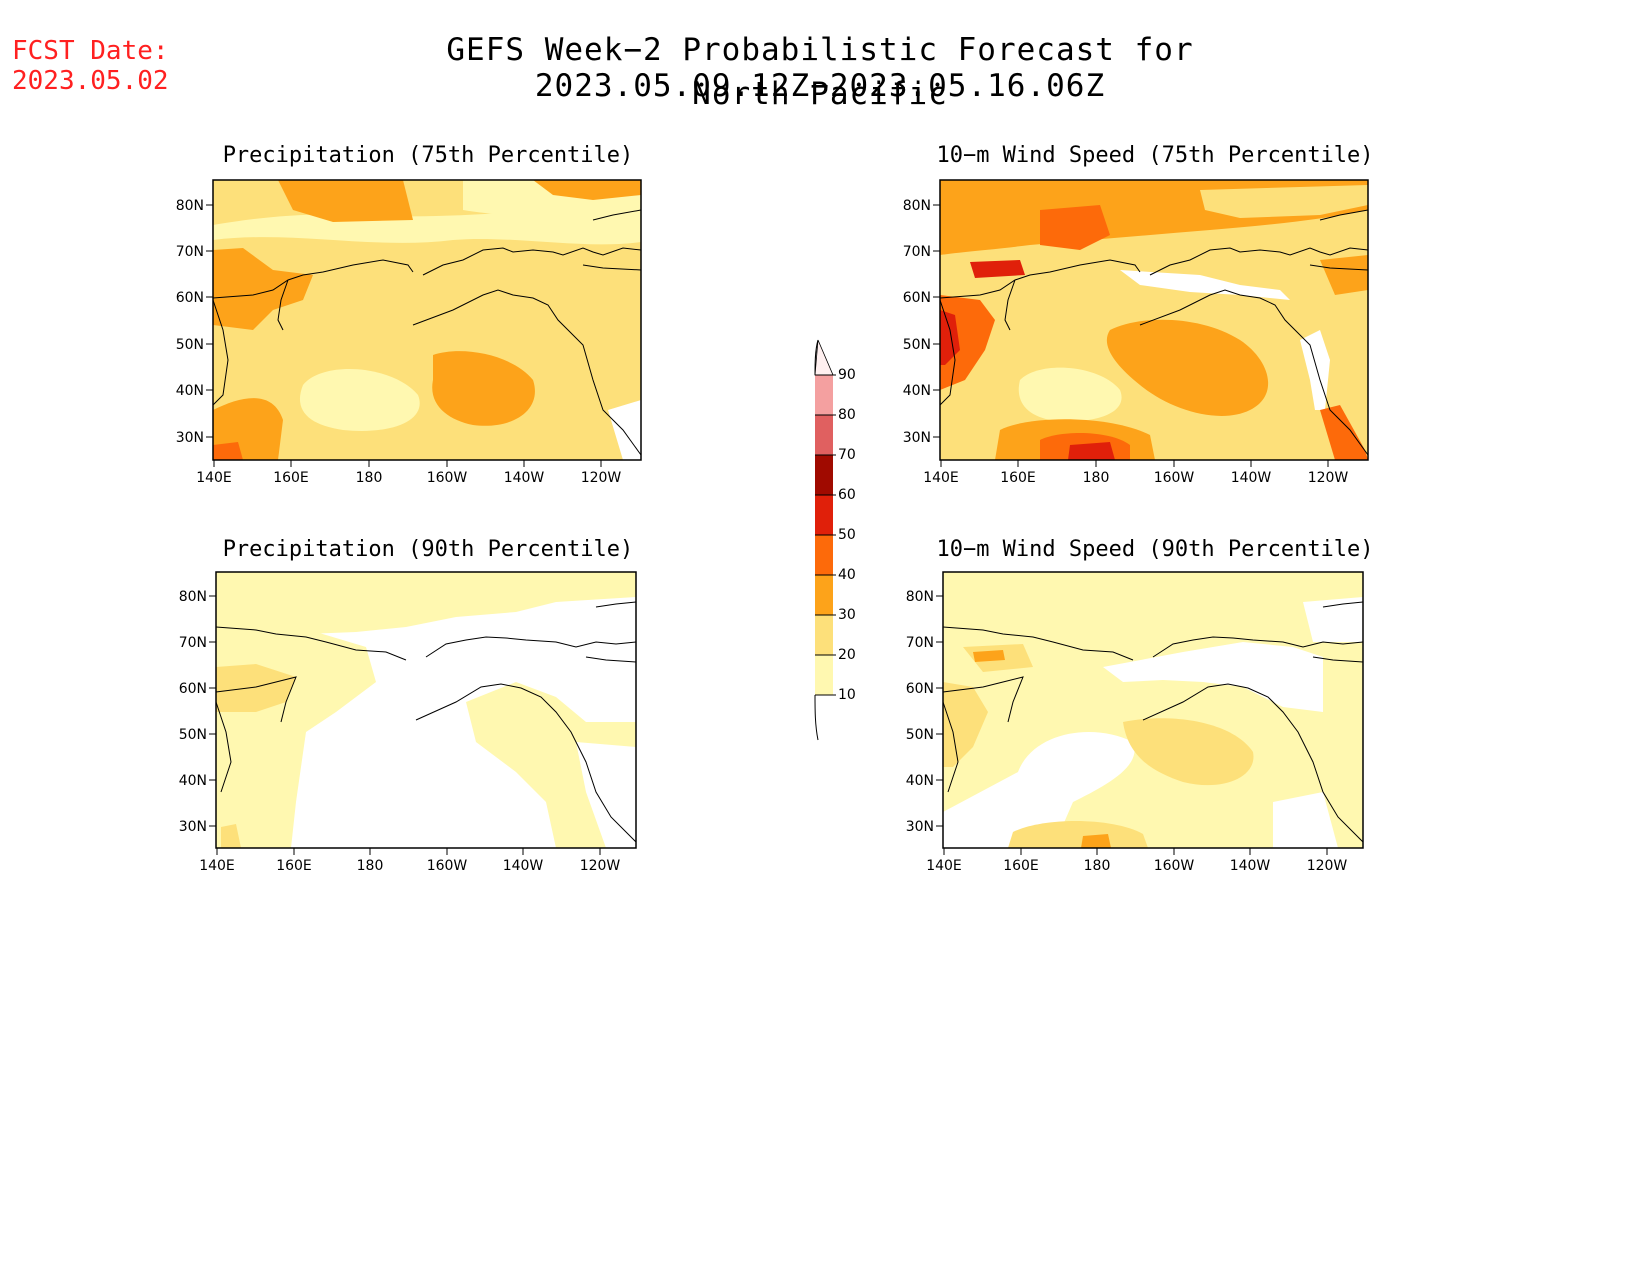 The height and width of the screenshot is (1275, 1650). Describe the element at coordinates (847, 575) in the screenshot. I see `colorbar-tick-40: 40` at that location.